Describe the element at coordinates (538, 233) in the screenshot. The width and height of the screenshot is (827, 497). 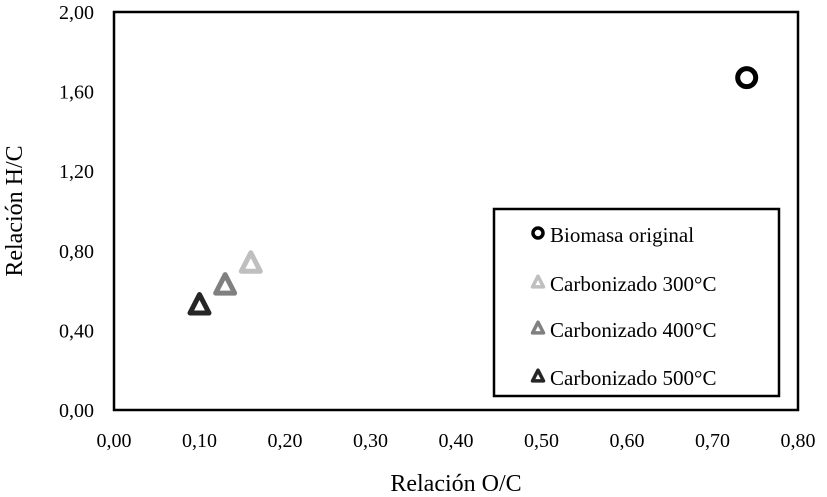
I see `legend-marker-circle` at that location.